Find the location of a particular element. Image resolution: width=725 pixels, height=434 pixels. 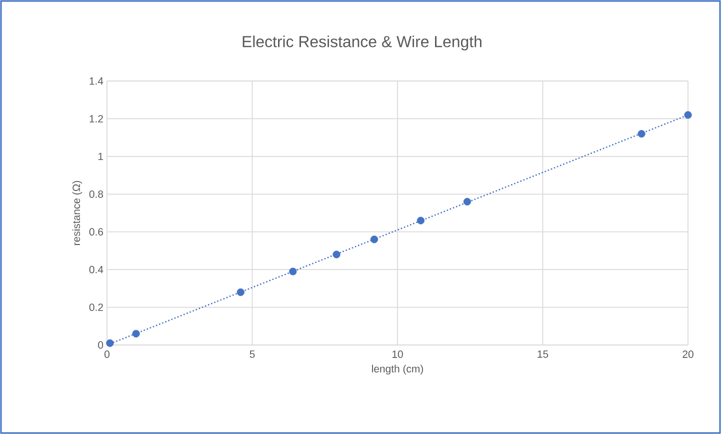

y-tick-label: 0.2 is located at coordinates (96, 307).